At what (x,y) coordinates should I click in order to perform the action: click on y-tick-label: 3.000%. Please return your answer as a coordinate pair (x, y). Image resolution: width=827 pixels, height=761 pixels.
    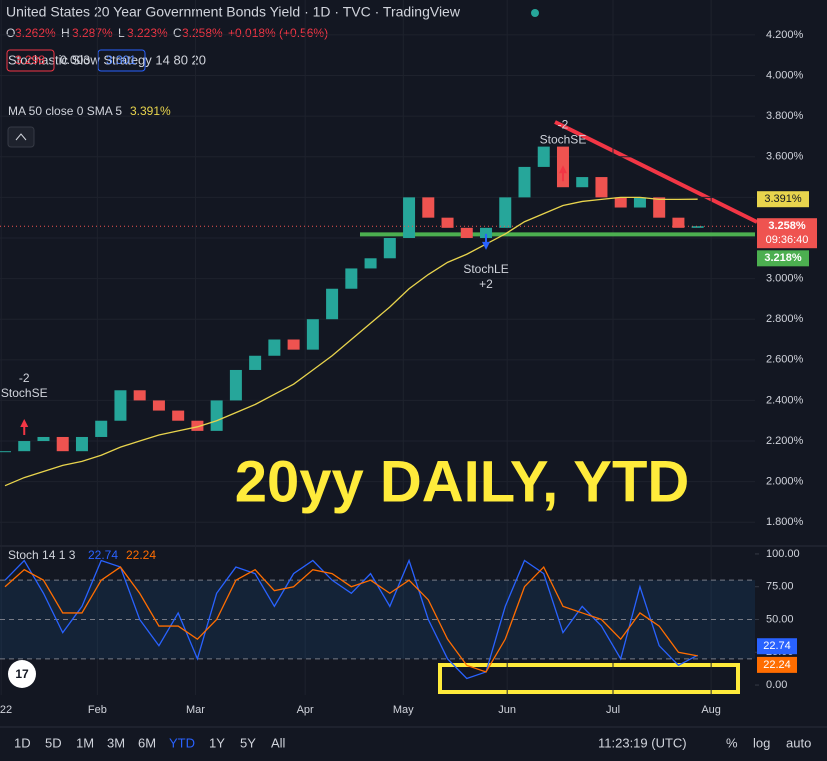
    Looking at the image, I should click on (785, 278).